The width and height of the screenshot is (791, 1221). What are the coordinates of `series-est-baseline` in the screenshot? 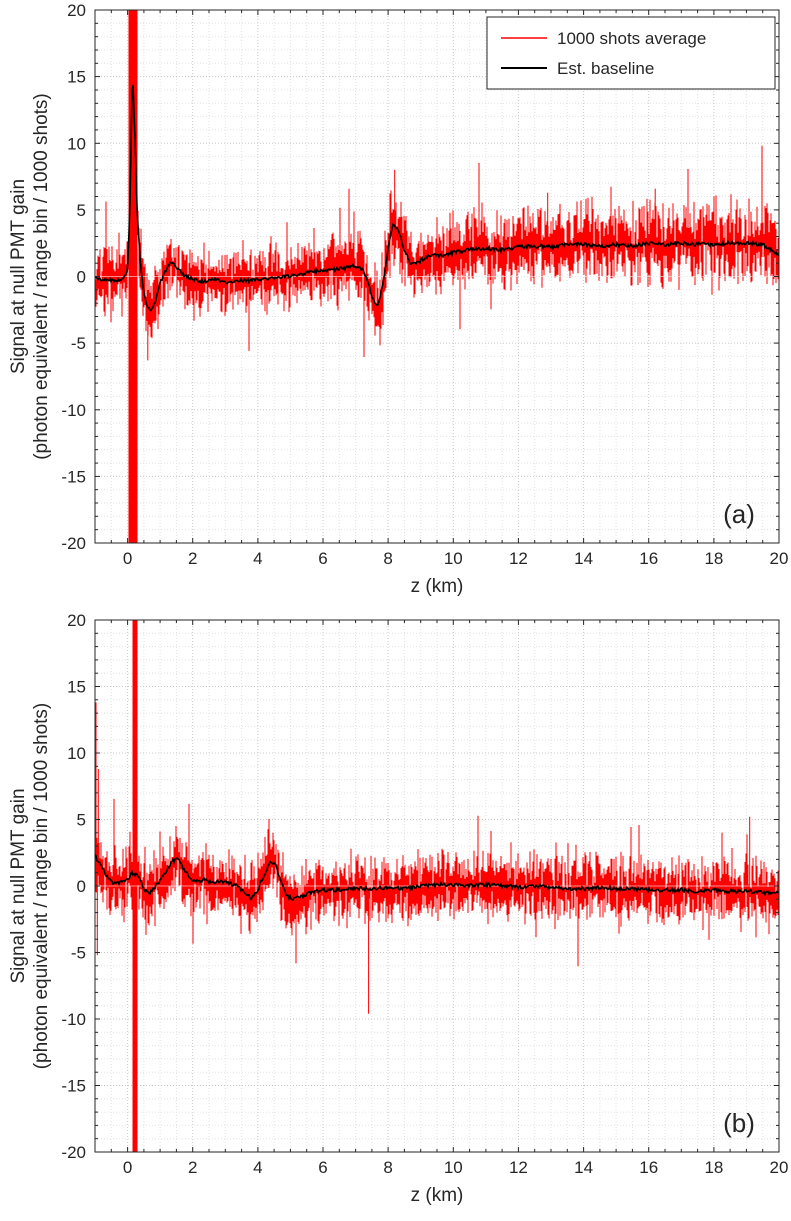 It's located at (437, 877).